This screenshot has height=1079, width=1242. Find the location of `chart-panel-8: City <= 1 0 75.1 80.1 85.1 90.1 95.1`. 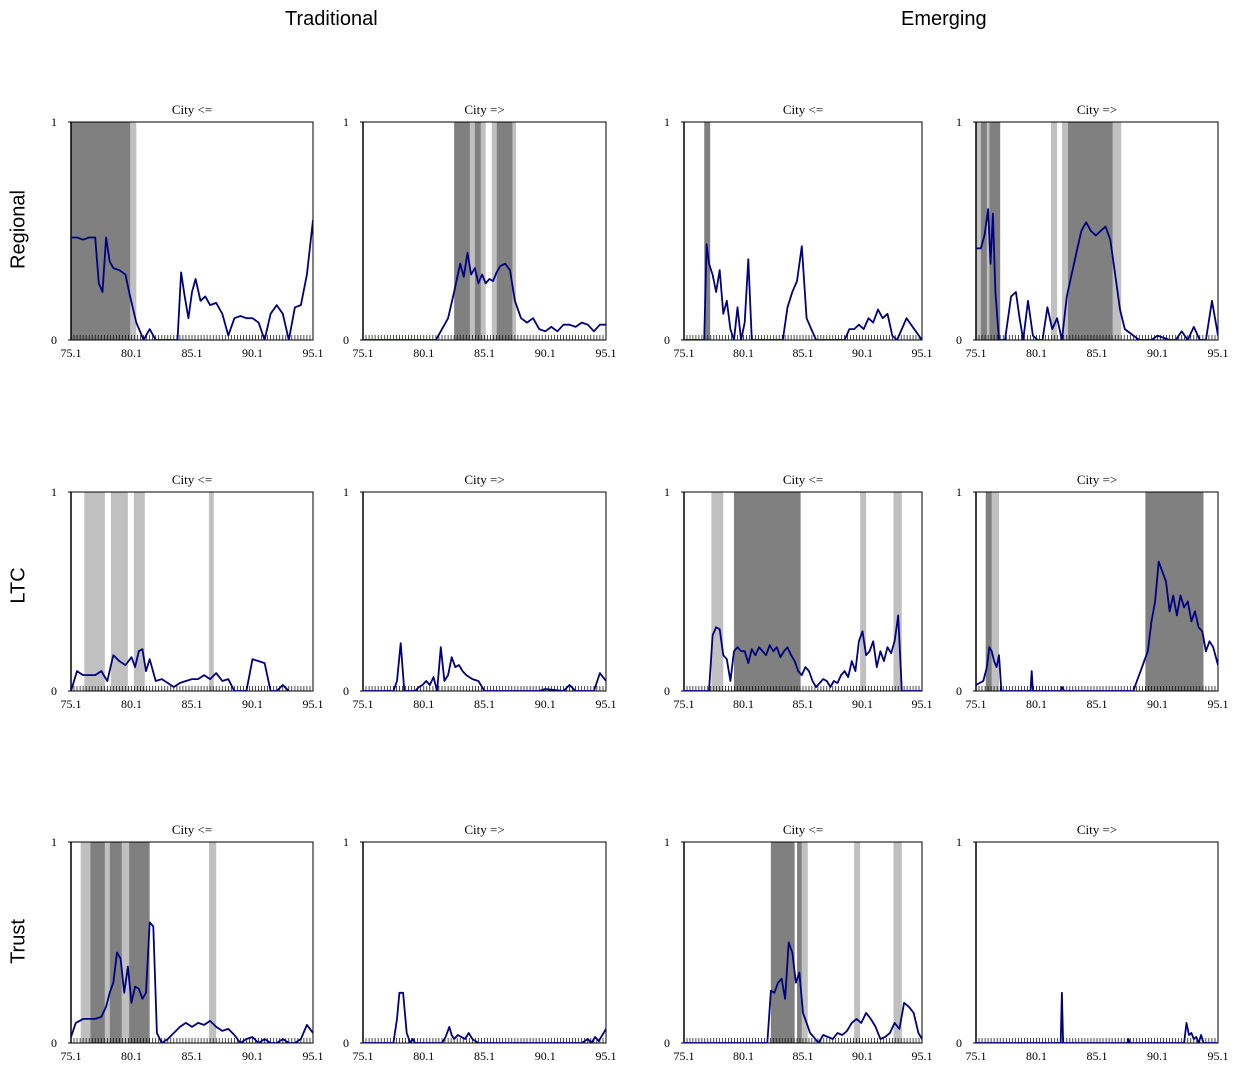

chart-panel-8: City <= 1 0 75.1 80.1 85.1 90.1 95.1 is located at coordinates (187, 942).